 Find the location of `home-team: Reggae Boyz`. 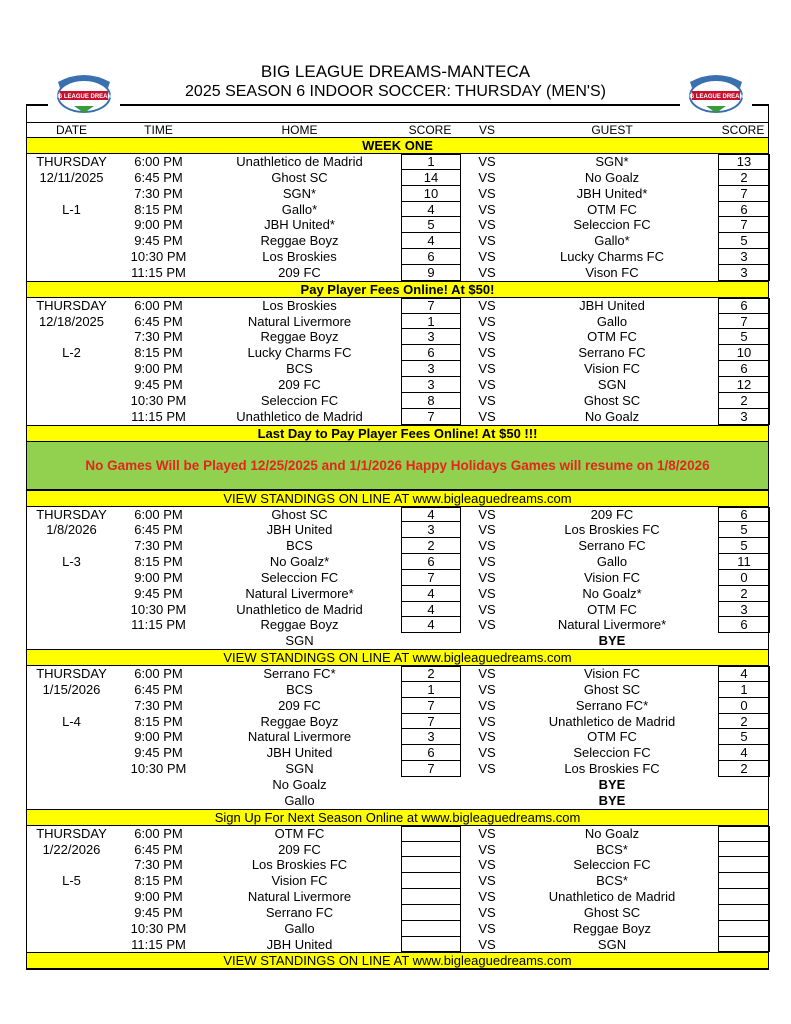

home-team: Reggae Boyz is located at coordinates (299, 337).